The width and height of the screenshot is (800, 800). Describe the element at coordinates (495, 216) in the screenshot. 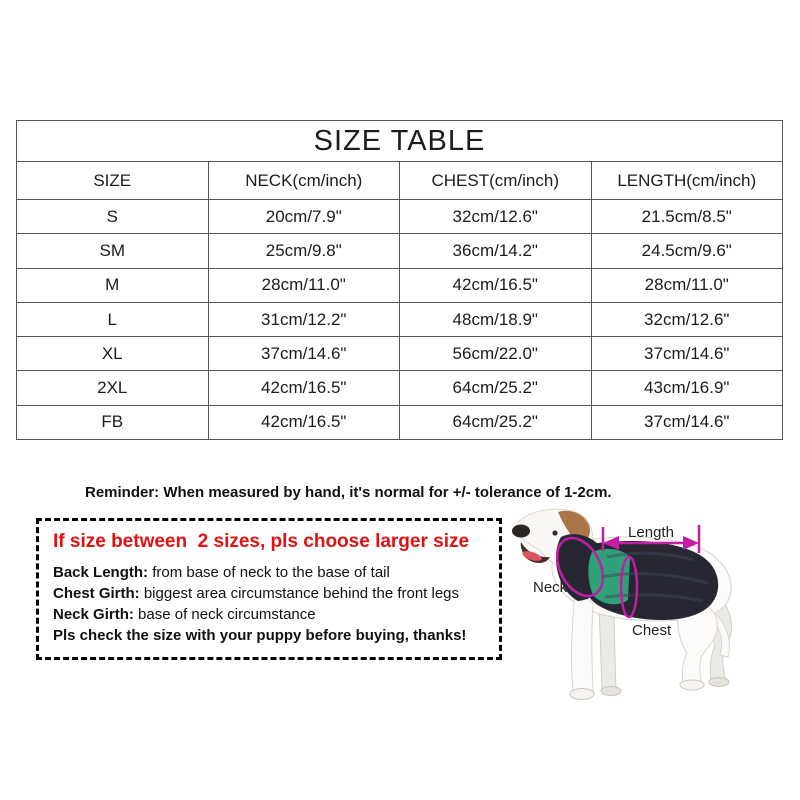

I see `chest-cell: 32cm/12.6"` at that location.